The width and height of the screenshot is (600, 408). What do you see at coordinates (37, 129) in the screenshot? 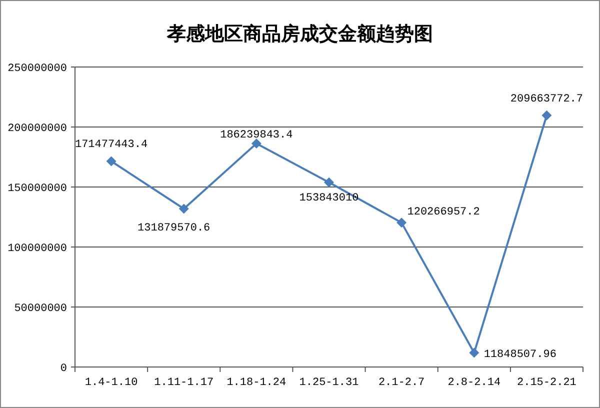
I see `y-tick-label: 200000000` at bounding box center [37, 129].